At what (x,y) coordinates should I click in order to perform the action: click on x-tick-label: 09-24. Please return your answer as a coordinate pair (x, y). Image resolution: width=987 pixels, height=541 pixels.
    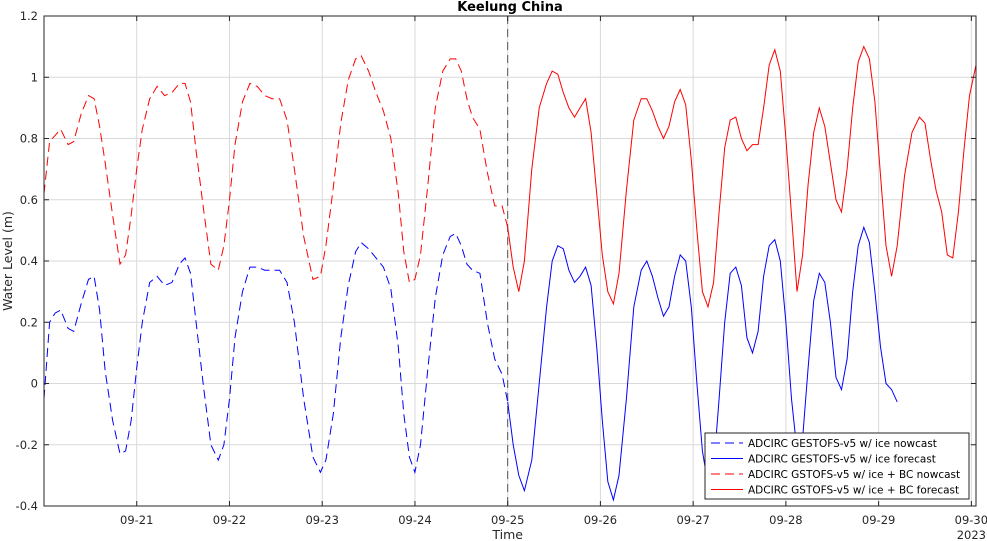
    Looking at the image, I should click on (414, 520).